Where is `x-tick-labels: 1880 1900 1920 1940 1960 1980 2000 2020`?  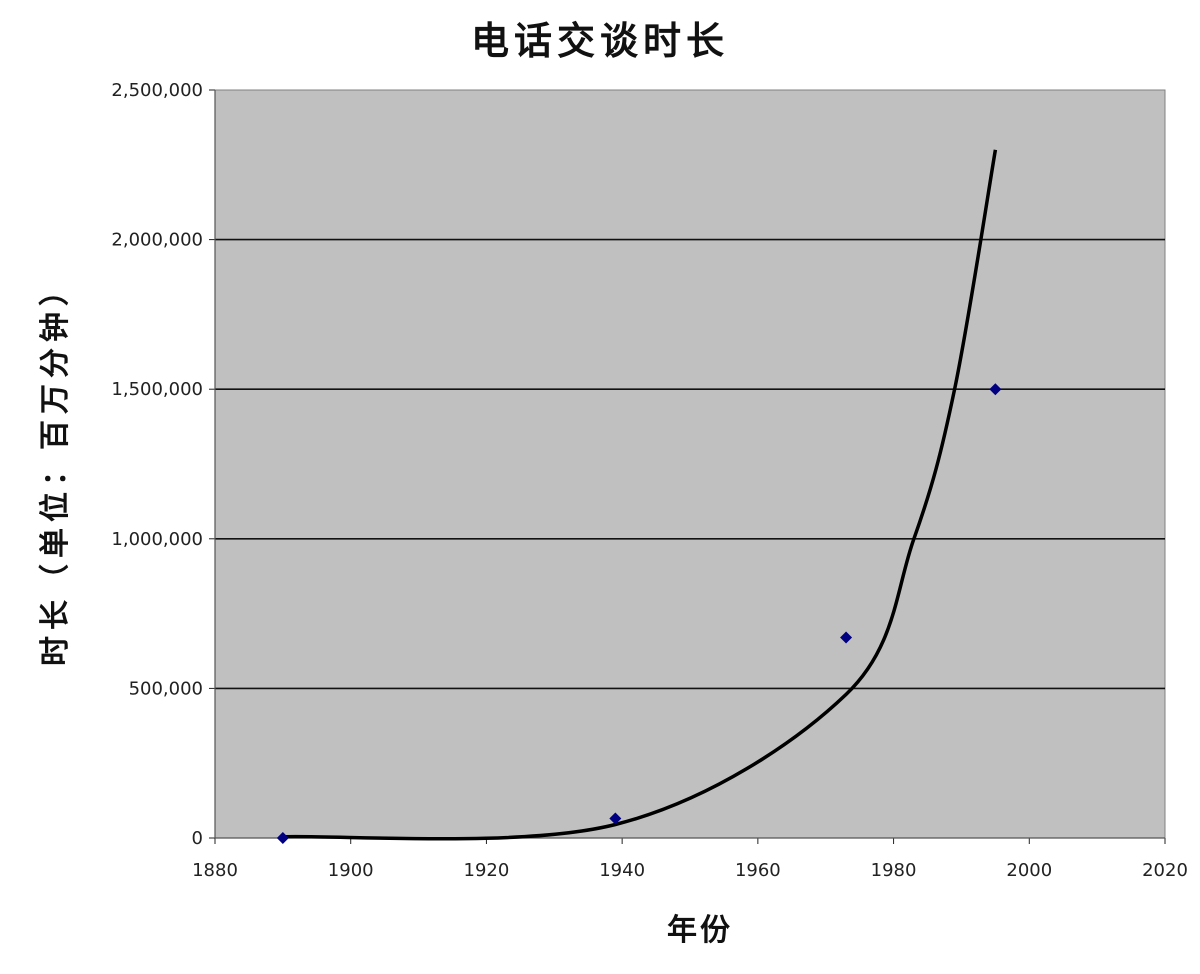 x-tick-labels: 1880 1900 1920 1940 1960 1980 2000 2020 is located at coordinates (690, 870).